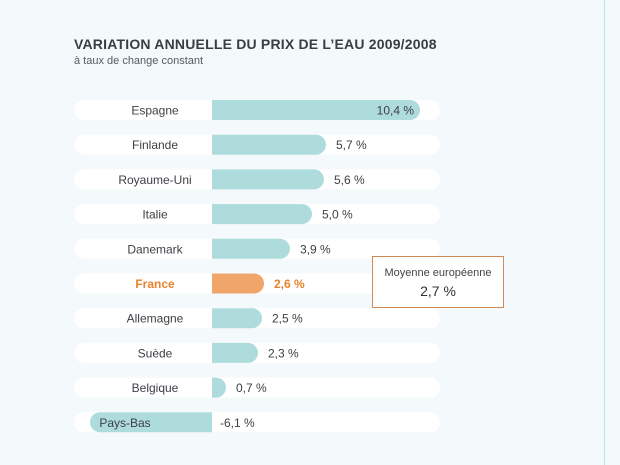 This screenshot has width=620, height=465. I want to click on chart-subtitle: à taux de change constant, so click(139, 61).